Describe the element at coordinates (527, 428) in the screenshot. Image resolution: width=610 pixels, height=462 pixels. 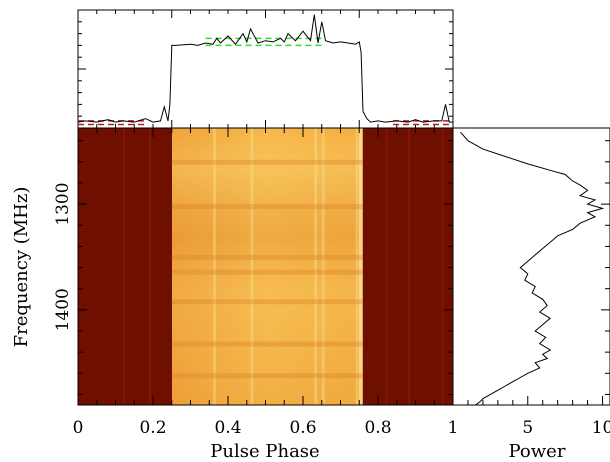
I see `spectrum-x-tick-label: 5` at that location.